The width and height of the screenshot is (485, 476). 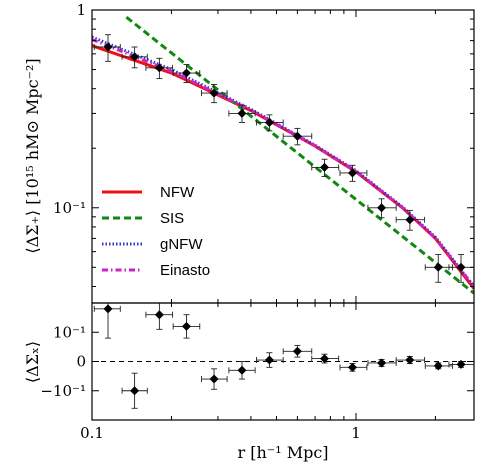 I want to click on bottom-y-tick-label: −10⁻¹, so click(x=63, y=391).